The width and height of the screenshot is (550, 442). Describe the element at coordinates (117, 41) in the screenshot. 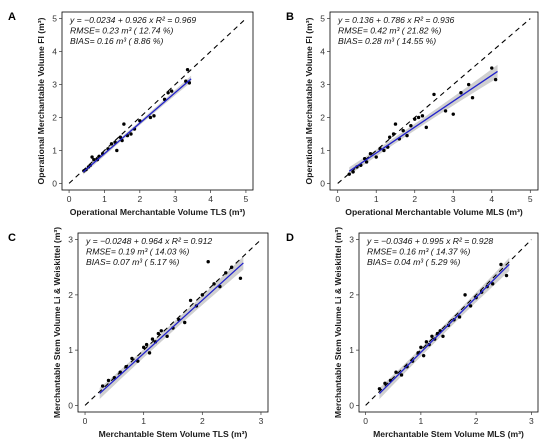

I see `stats-annotation: BIAS= 0.16 m³ ( 8.86 %)` at that location.